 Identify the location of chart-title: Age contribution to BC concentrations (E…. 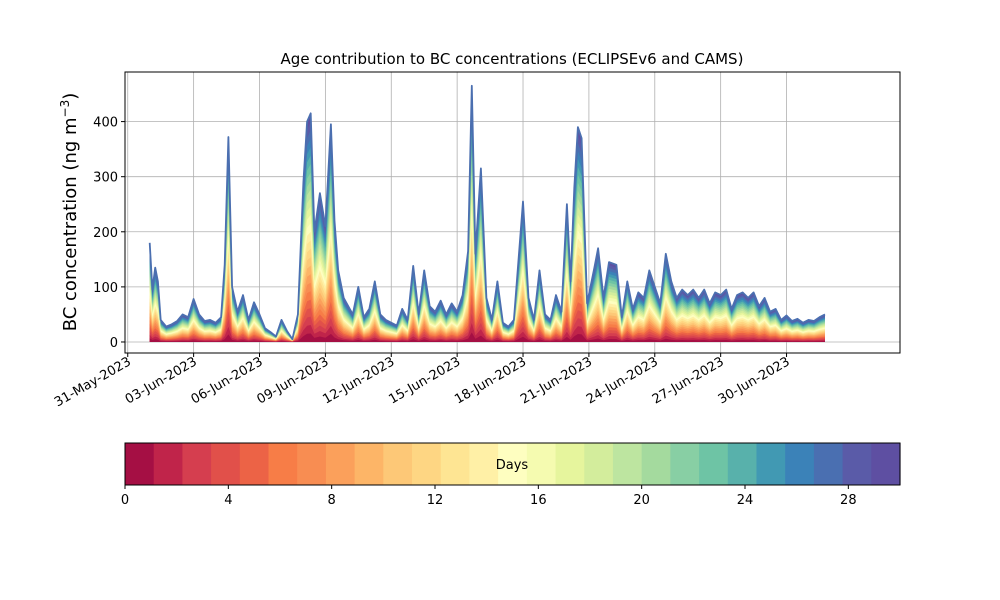
(512, 59).